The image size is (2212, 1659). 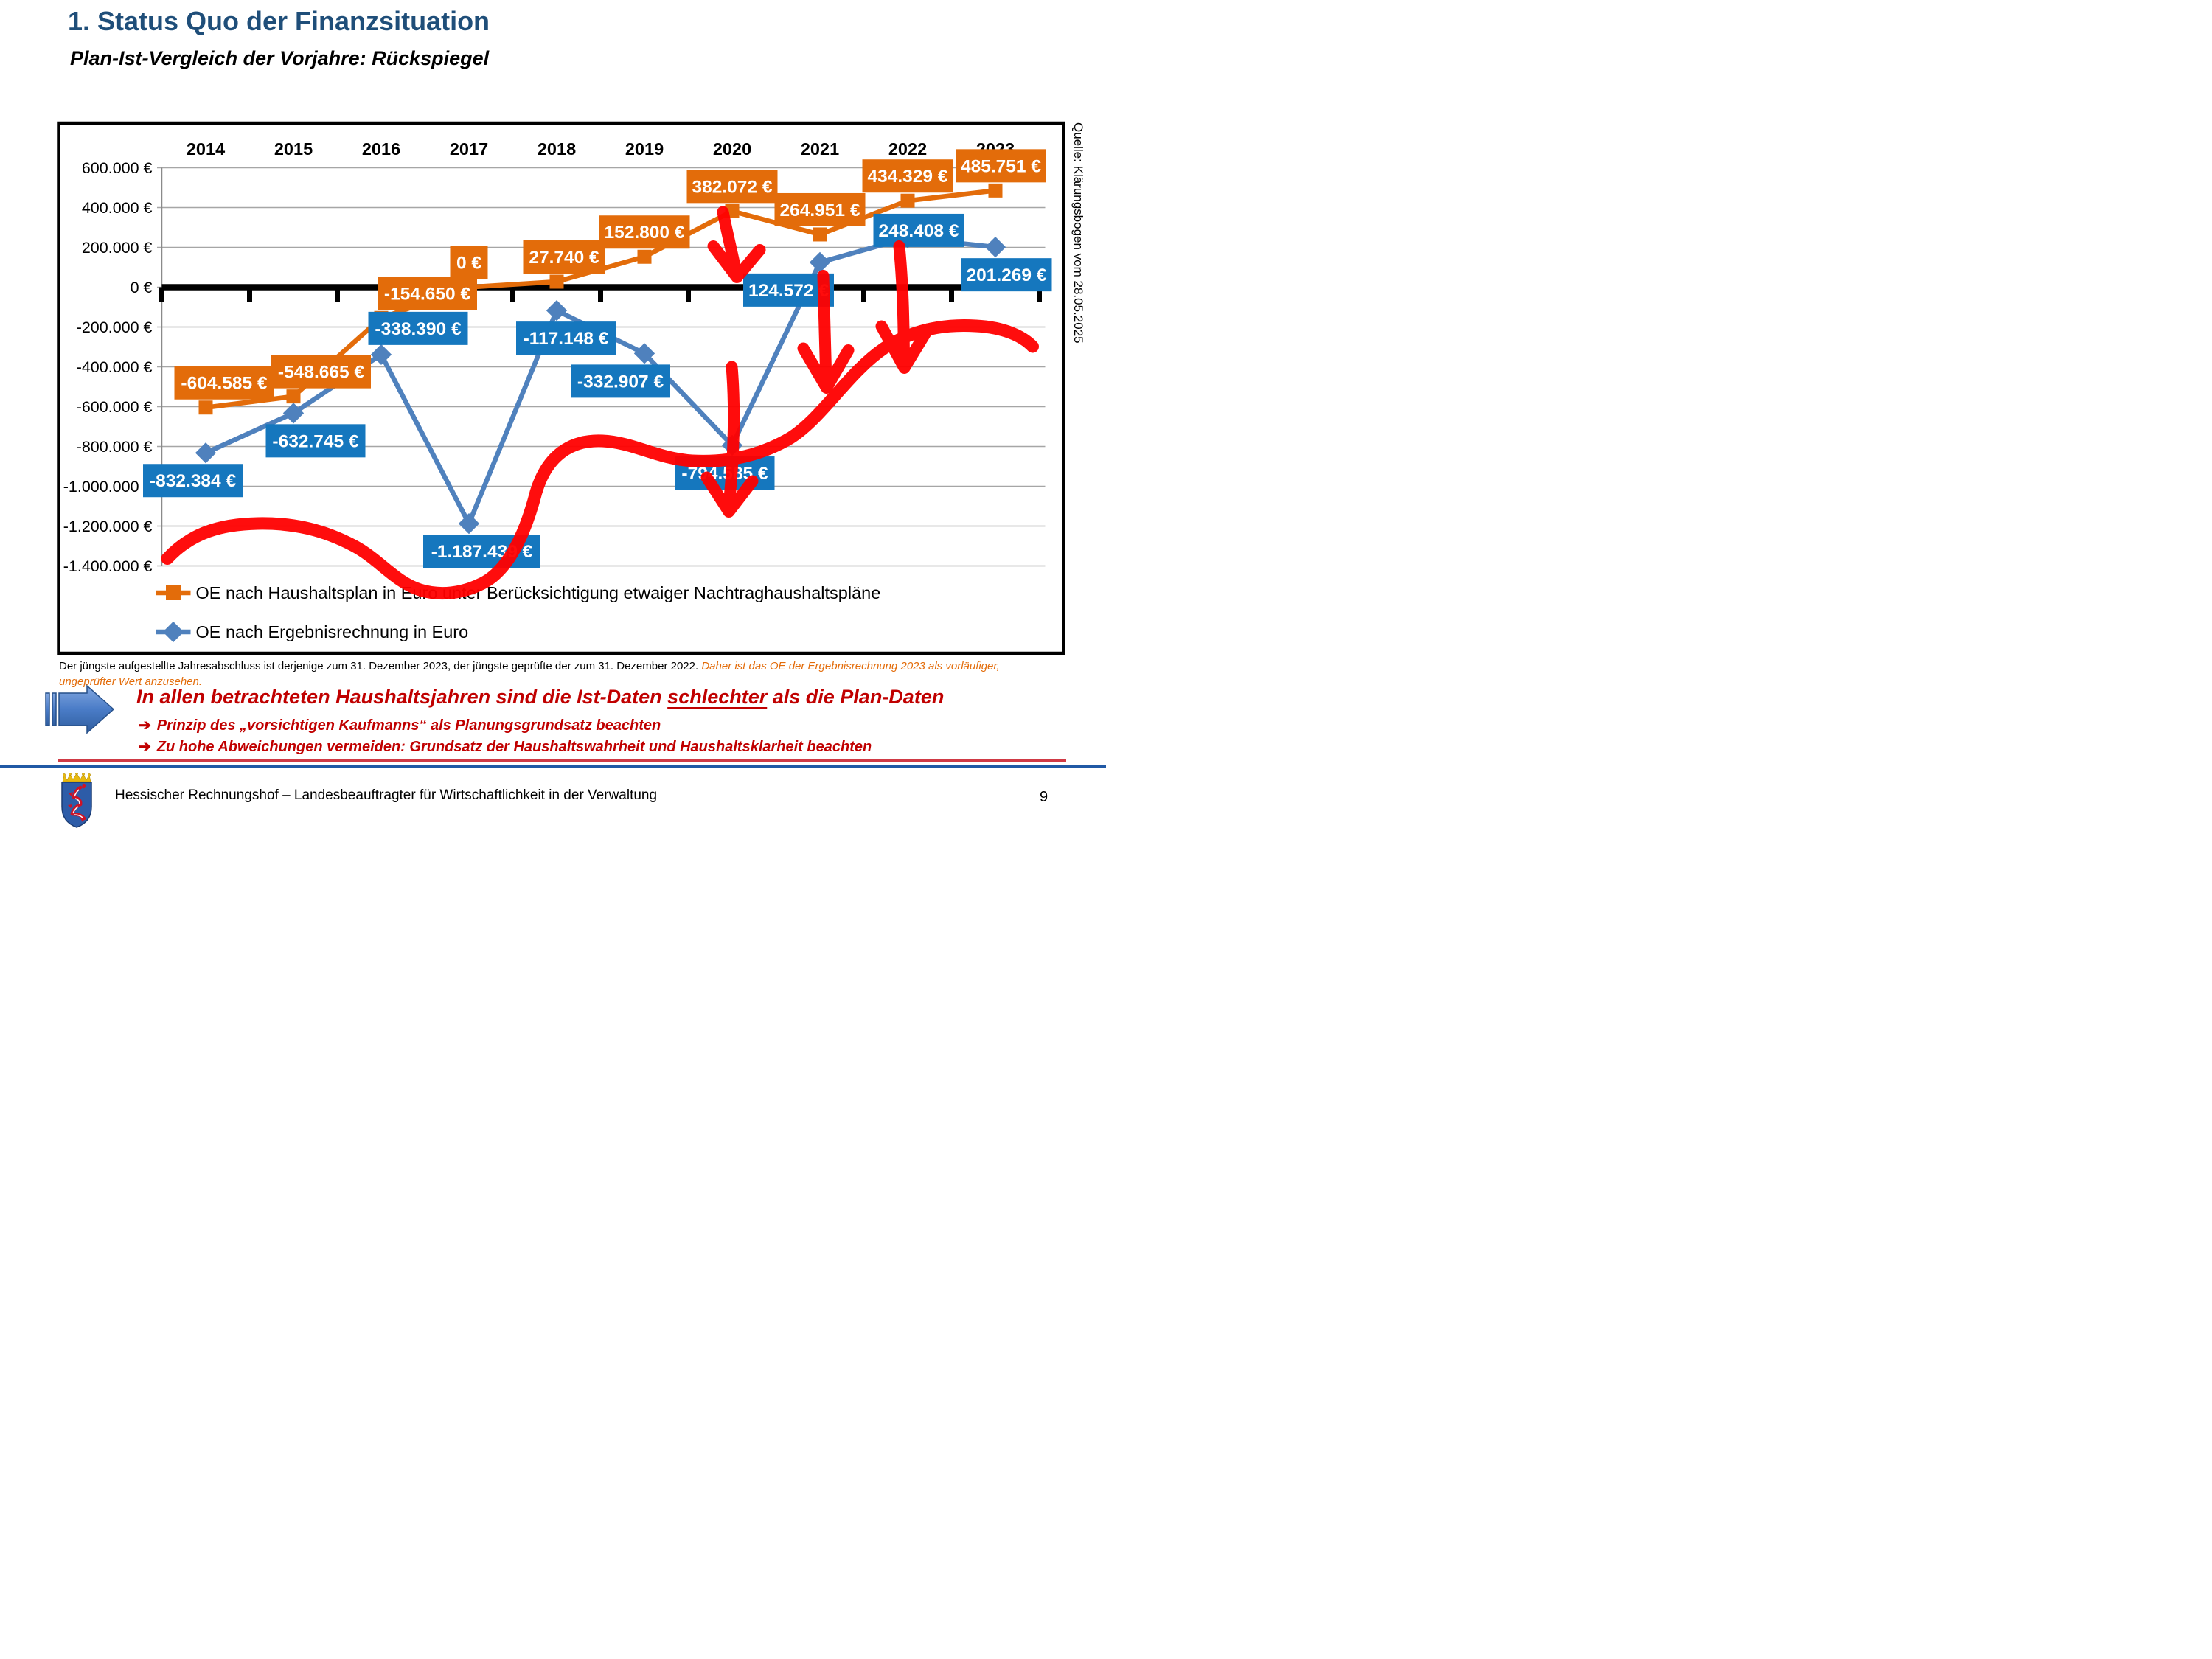 I want to click on legend-item-ist: OE nach Ergebnisrechnung in Euro, so click(x=312, y=632).